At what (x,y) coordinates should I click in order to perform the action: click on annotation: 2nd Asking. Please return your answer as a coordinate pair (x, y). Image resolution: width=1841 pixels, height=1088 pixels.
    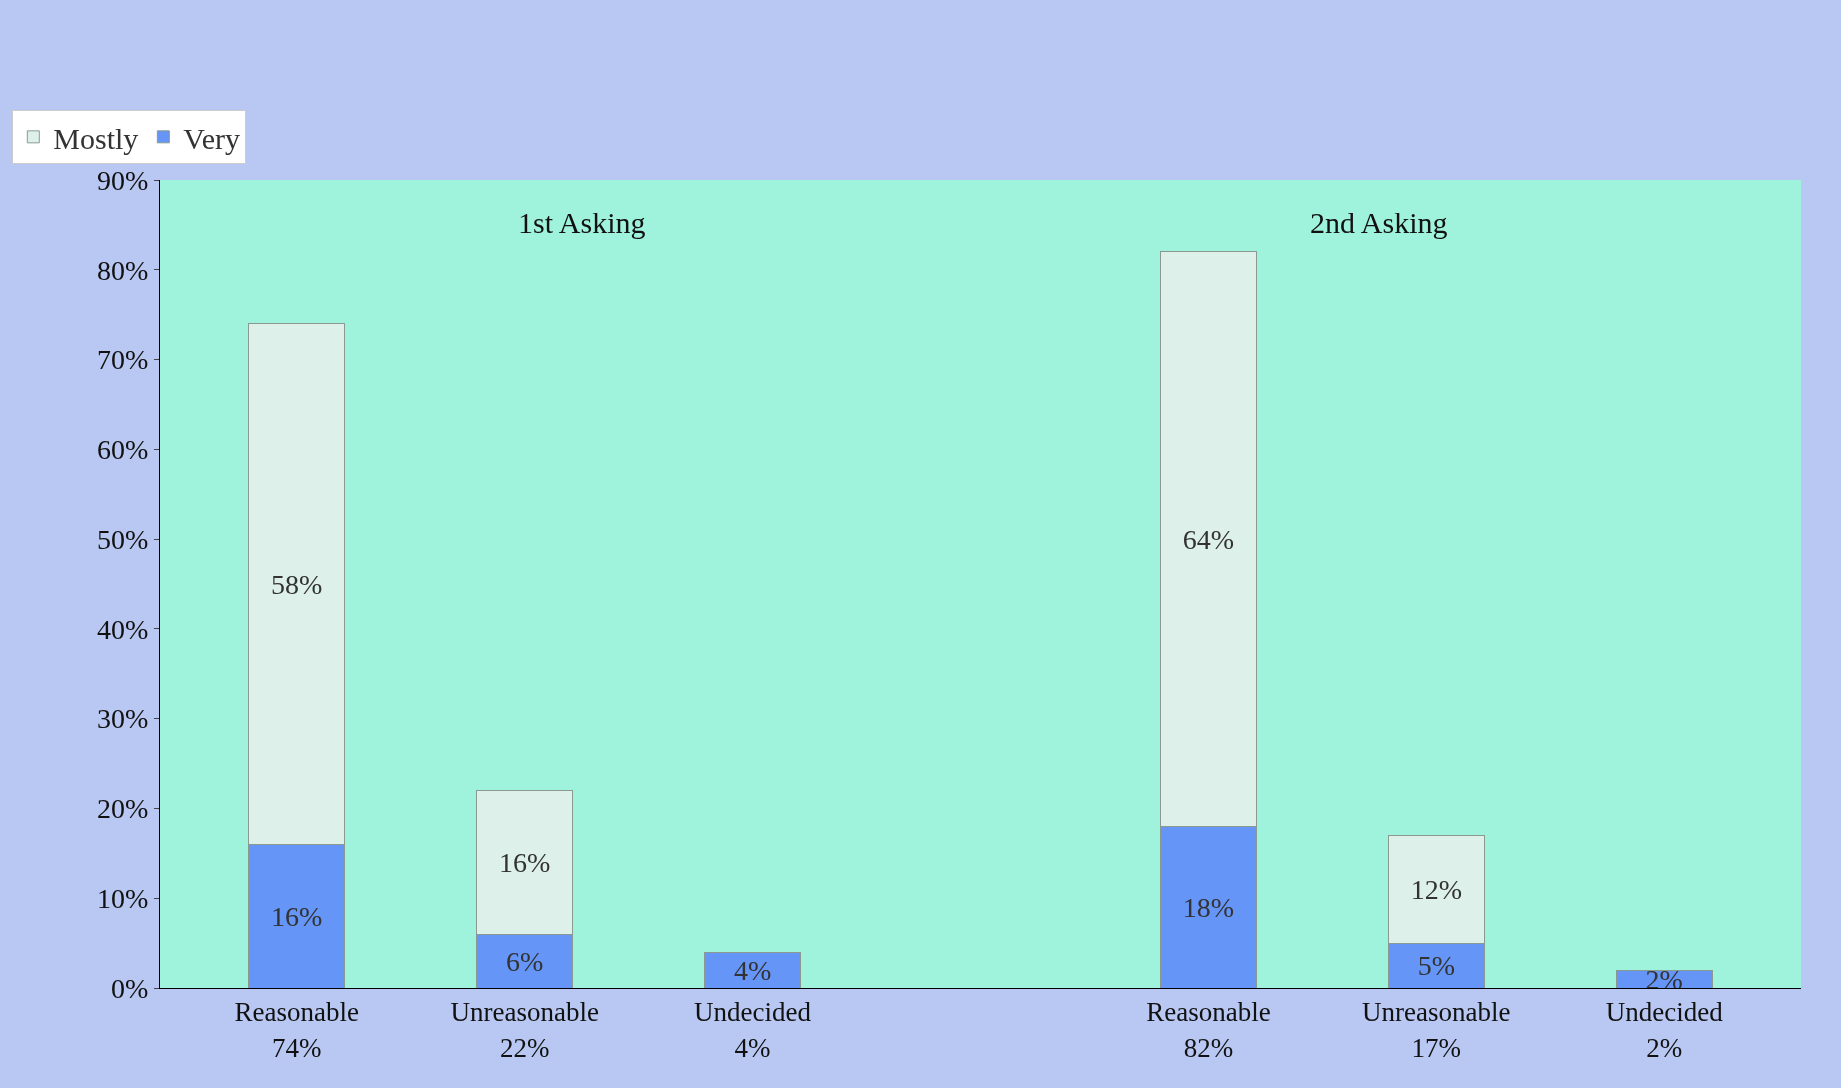
    Looking at the image, I should click on (1379, 222).